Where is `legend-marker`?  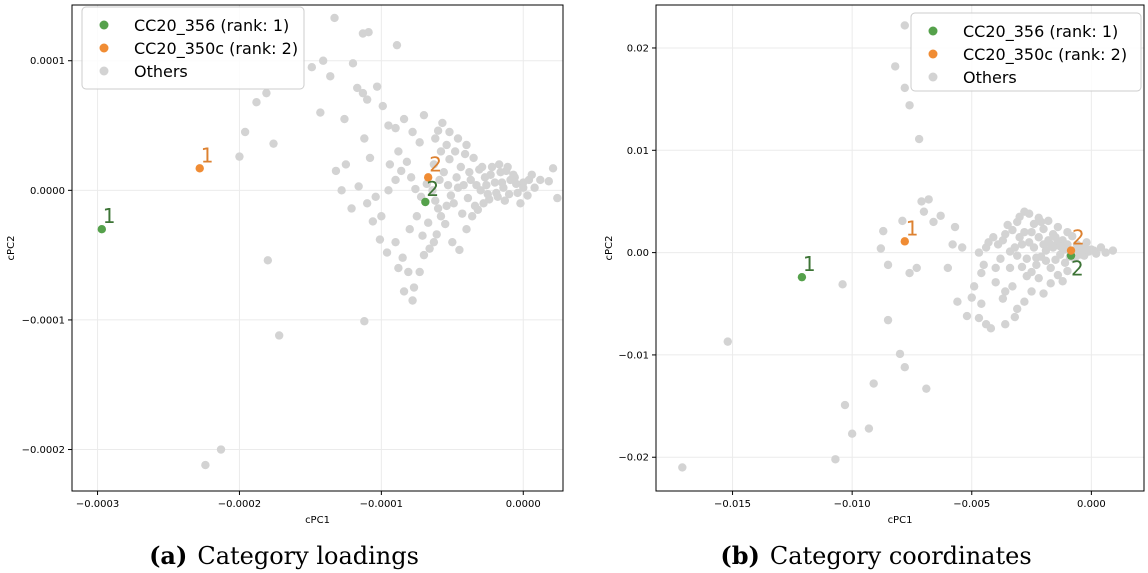 legend-marker is located at coordinates (104, 71).